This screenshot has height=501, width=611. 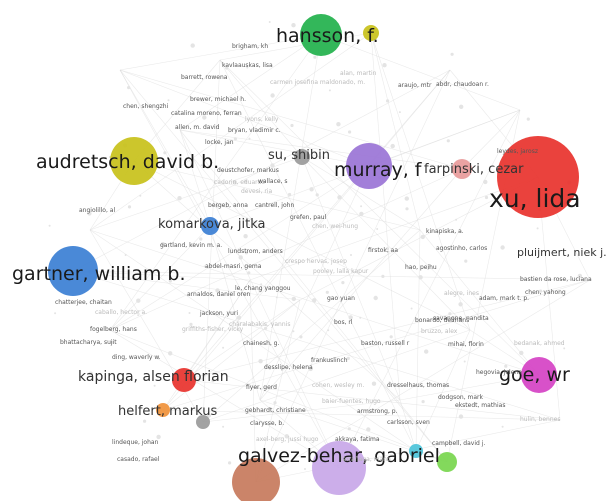 I want to click on minor-author-label: caballo, hector a., so click(x=121, y=312).